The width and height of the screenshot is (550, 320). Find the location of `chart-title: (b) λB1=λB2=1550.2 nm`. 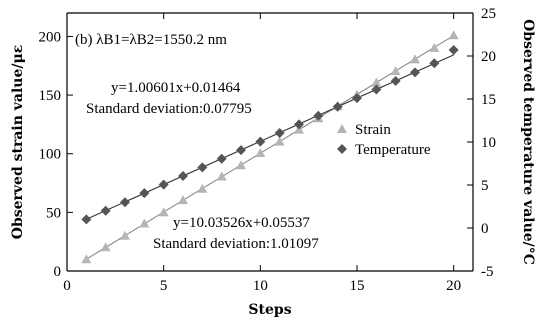

chart-title: (b) λB1=λB2=1550.2 nm is located at coordinates (151, 40).